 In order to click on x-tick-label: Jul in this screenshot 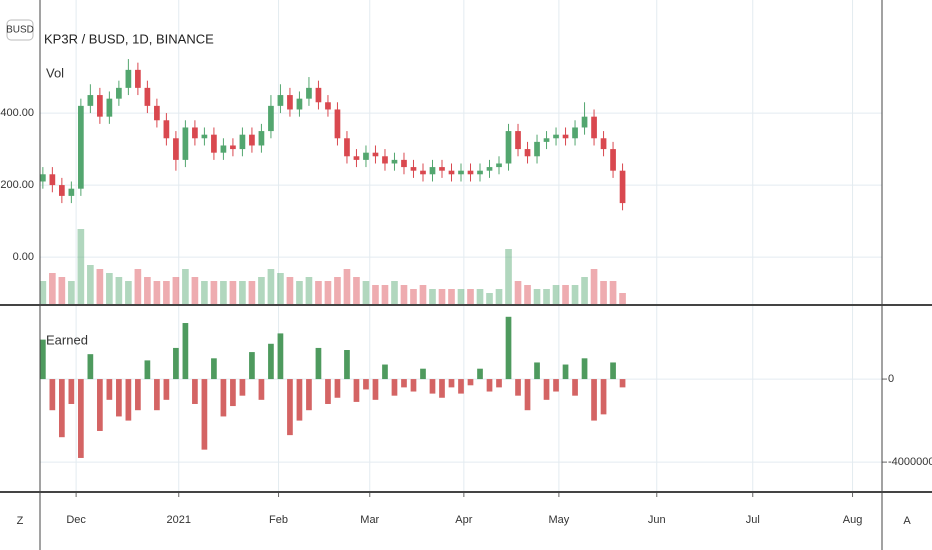, I will do `click(753, 520)`.